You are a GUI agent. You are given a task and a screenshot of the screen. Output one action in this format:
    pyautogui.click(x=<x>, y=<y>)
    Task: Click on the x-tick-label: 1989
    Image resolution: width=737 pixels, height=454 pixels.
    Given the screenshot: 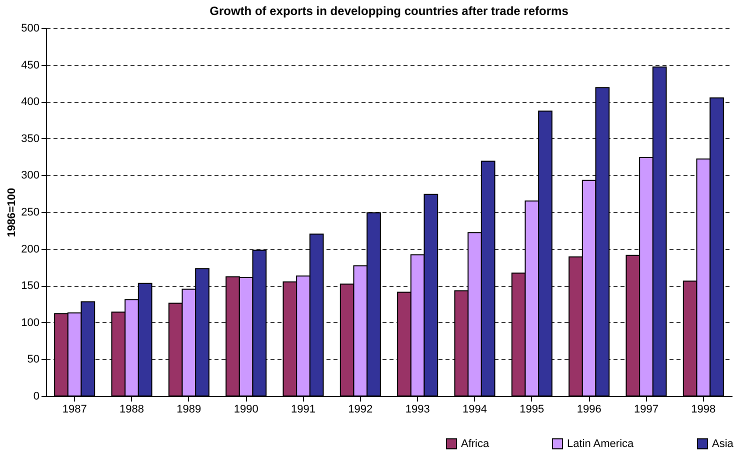 What is the action you would take?
    pyautogui.click(x=189, y=410)
    